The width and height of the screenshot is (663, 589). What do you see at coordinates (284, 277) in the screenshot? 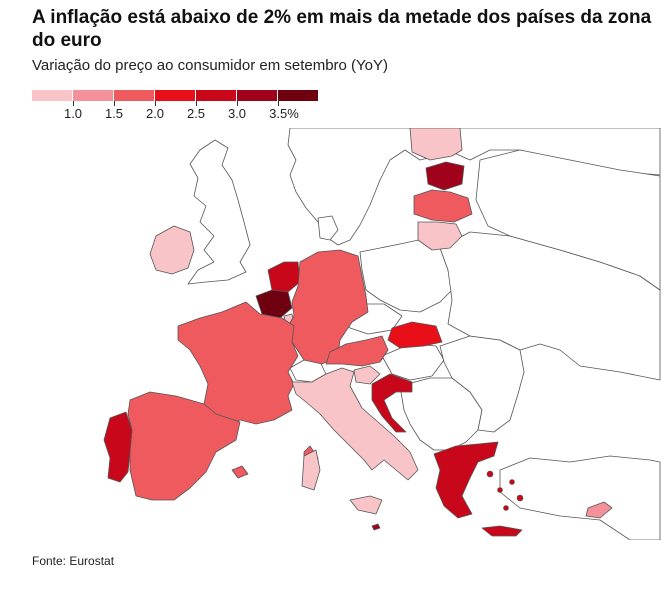
I see `country-netherlands` at bounding box center [284, 277].